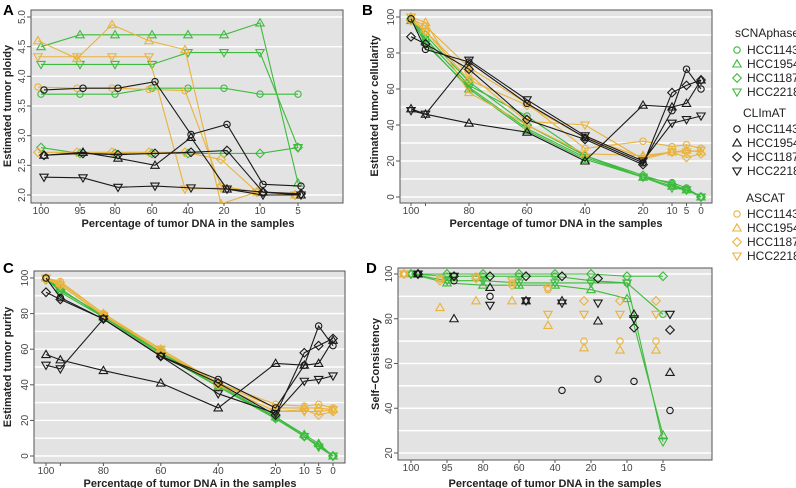 This screenshot has width=796, height=488. I want to click on y-tick-label: 3.5, so click(22, 106).